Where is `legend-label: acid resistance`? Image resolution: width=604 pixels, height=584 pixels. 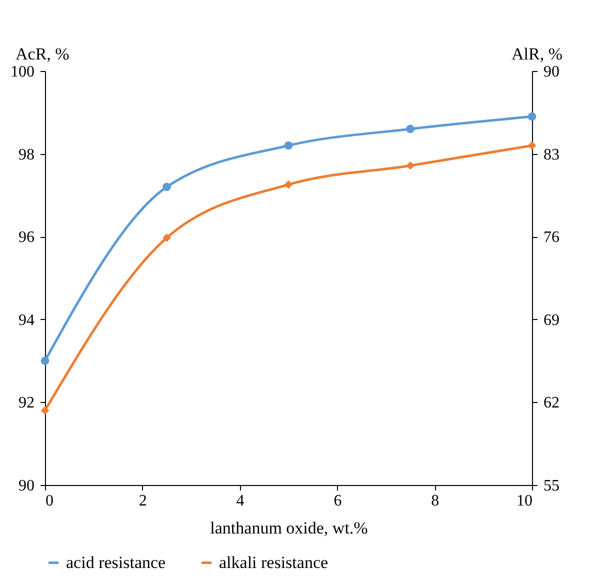 legend-label: acid resistance is located at coordinates (116, 562).